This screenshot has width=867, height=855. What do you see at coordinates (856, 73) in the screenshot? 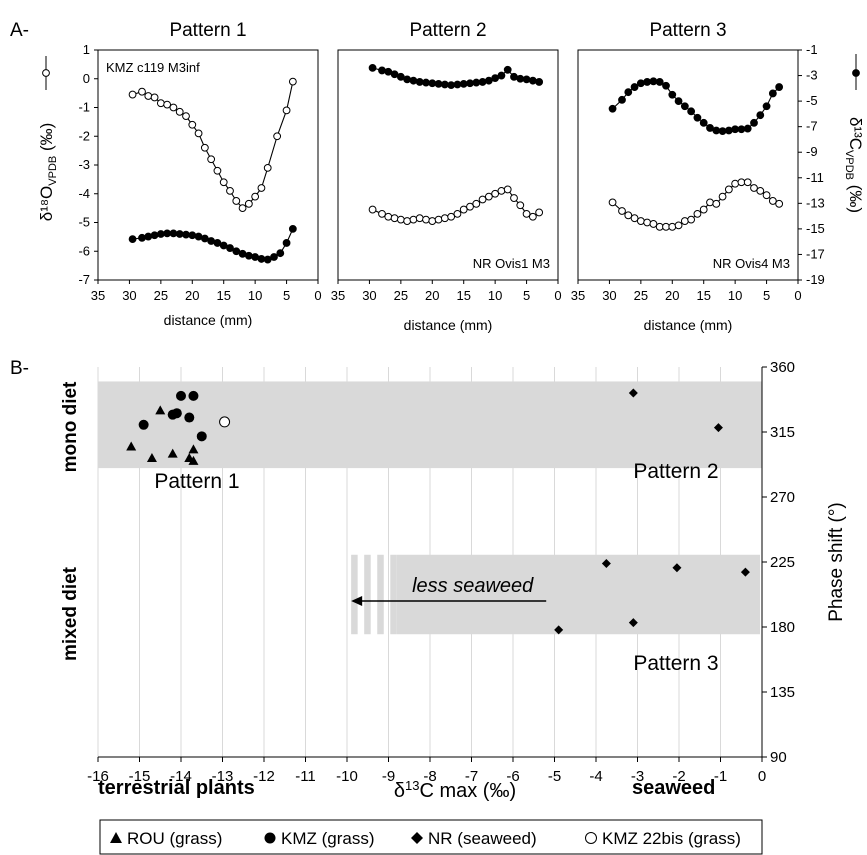
I see `y-right-legend-marker` at bounding box center [856, 73].